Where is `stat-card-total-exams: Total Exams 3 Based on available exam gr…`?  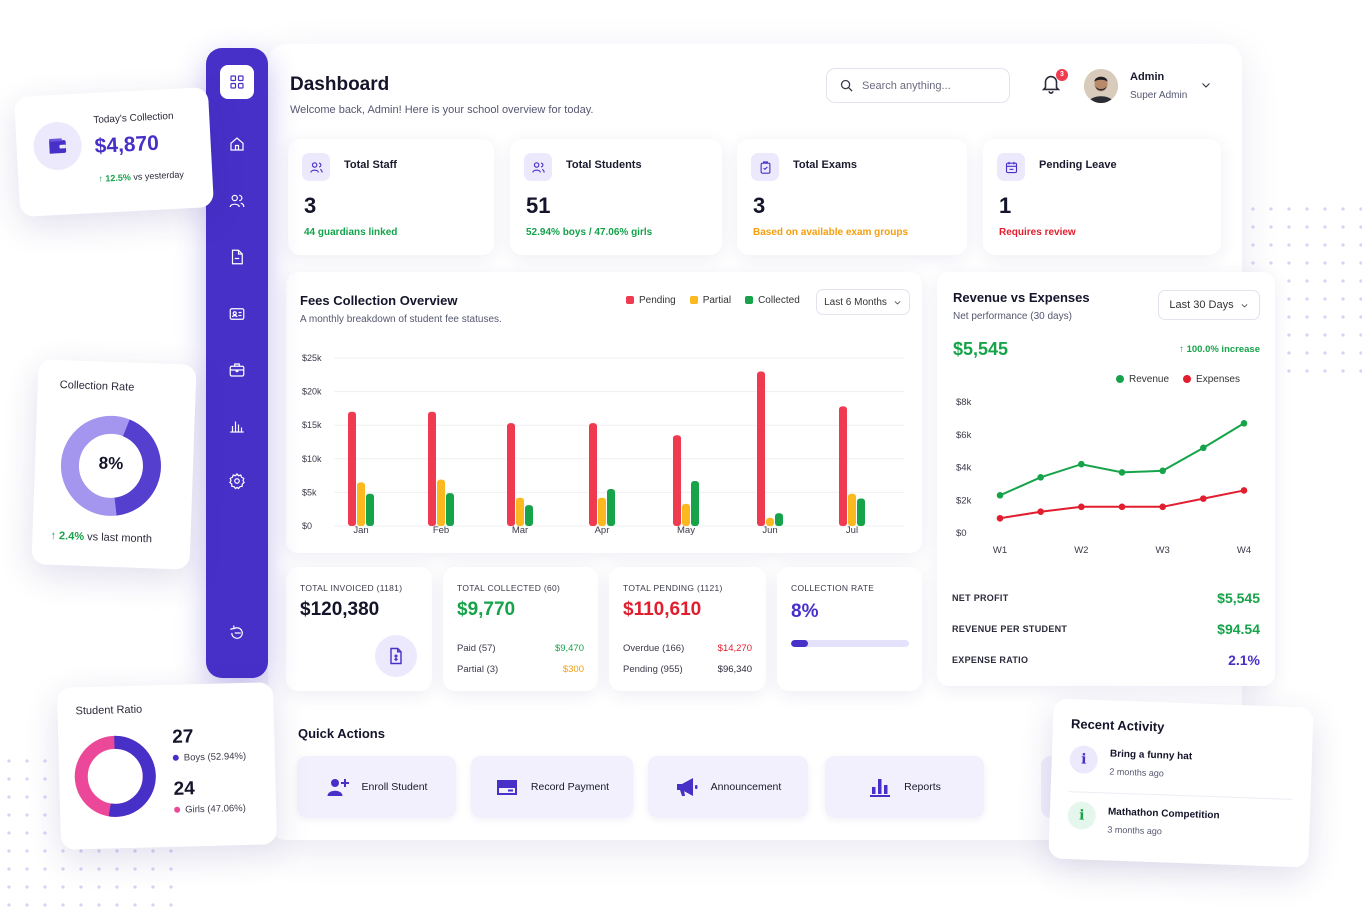
stat-card-total-exams: Total Exams 3 Based on available exam gr… is located at coordinates (852, 197).